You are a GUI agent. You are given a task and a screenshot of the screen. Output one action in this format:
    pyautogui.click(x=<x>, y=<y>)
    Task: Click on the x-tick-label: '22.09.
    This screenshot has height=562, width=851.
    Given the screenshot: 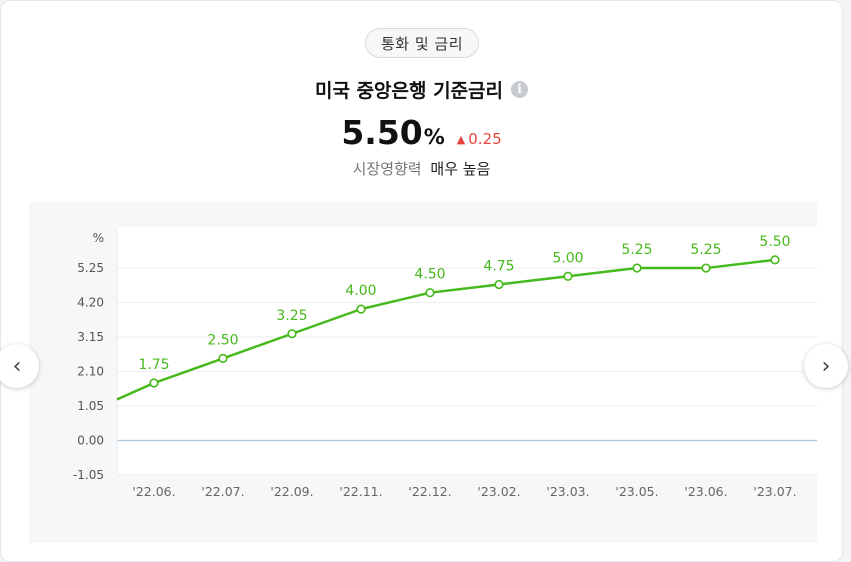 What is the action you would take?
    pyautogui.click(x=291, y=491)
    